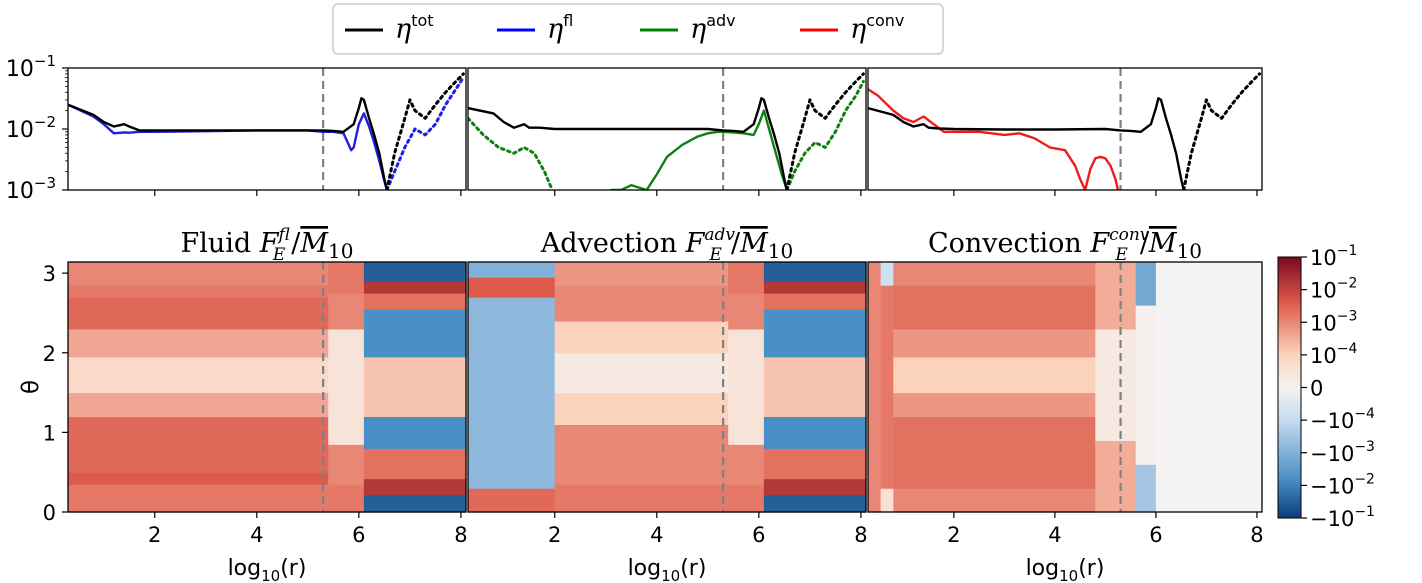 Image resolution: width=1422 pixels, height=583 pixels. What do you see at coordinates (31, 387) in the screenshot?
I see `y-axis-label: θ` at bounding box center [31, 387].